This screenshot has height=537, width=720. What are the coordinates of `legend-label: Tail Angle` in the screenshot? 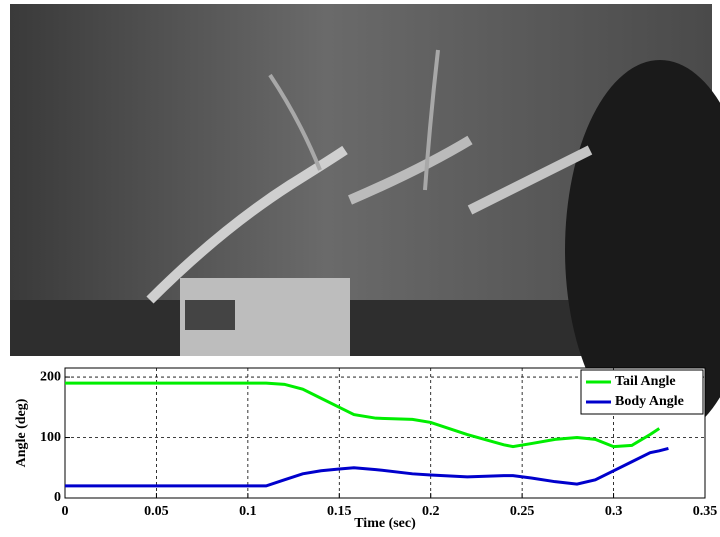 It's located at (645, 381).